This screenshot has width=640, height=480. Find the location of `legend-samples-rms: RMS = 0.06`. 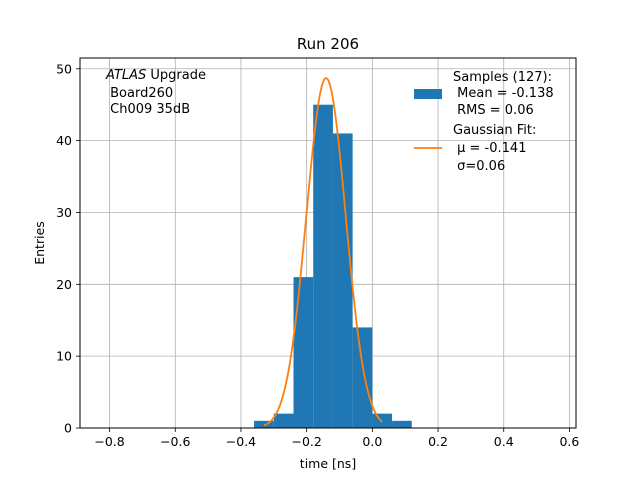

legend-samples-rms: RMS = 0.06 is located at coordinates (493, 110).